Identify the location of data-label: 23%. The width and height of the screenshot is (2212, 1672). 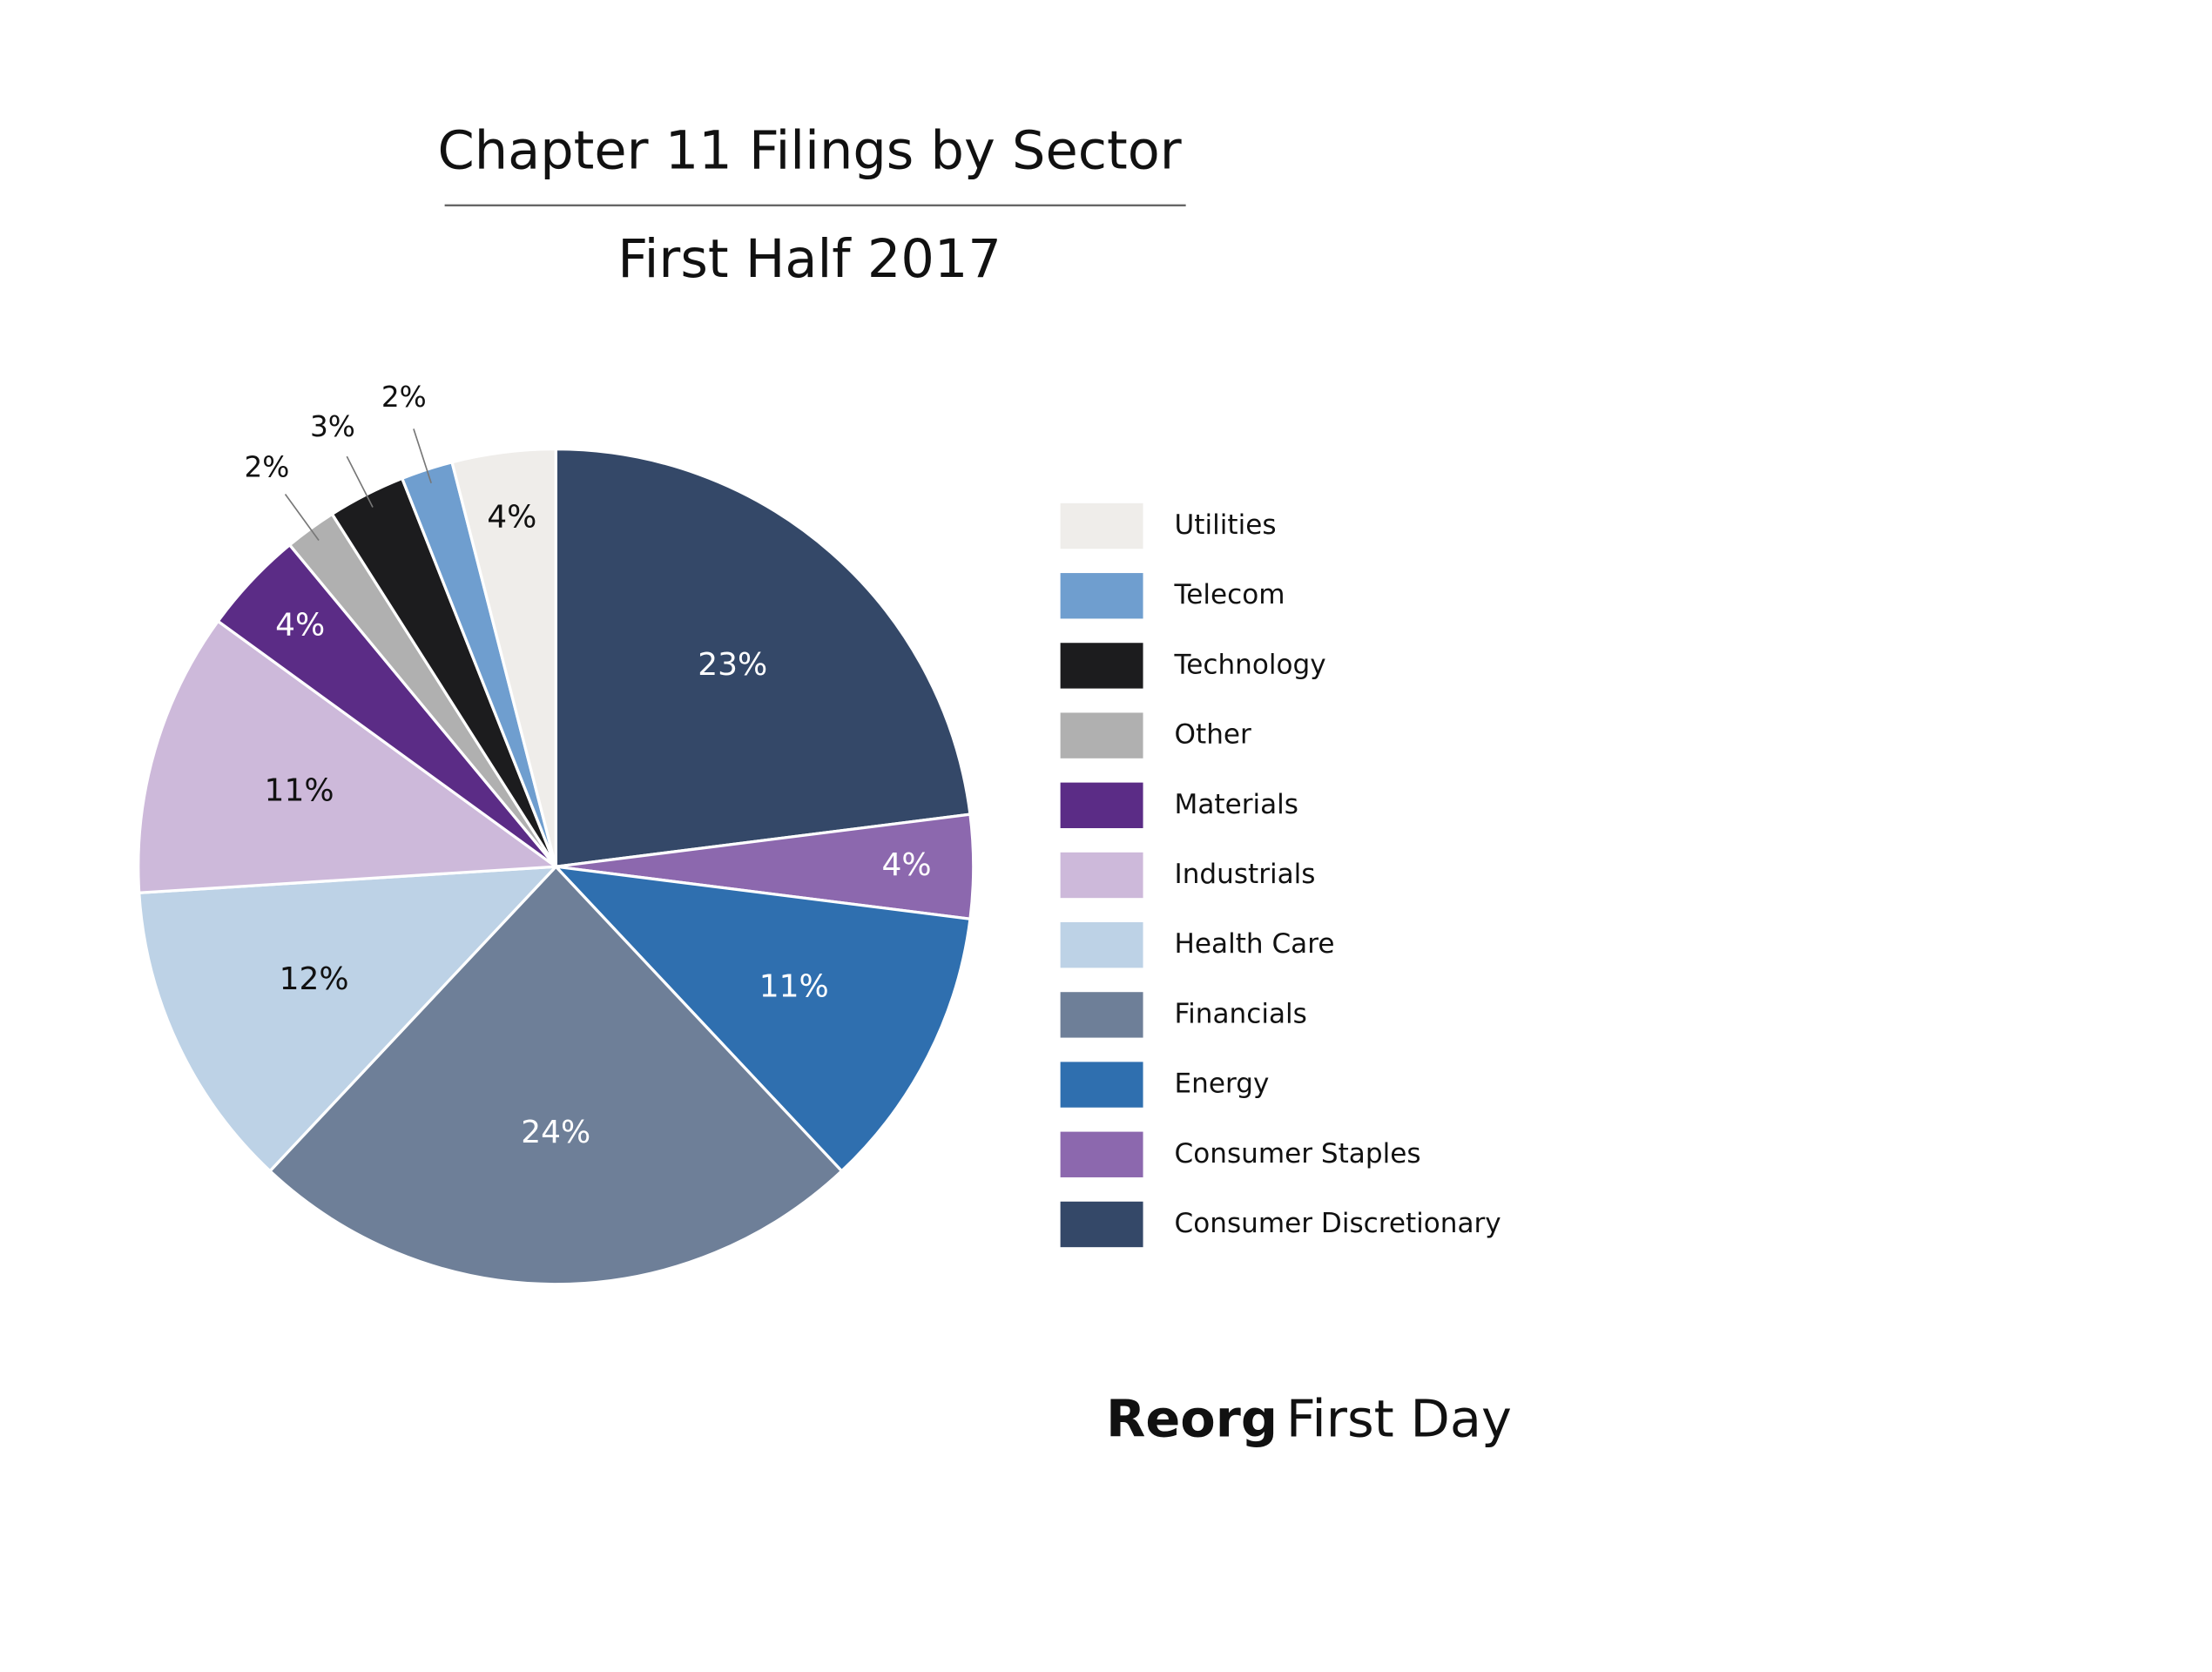
(732, 665).